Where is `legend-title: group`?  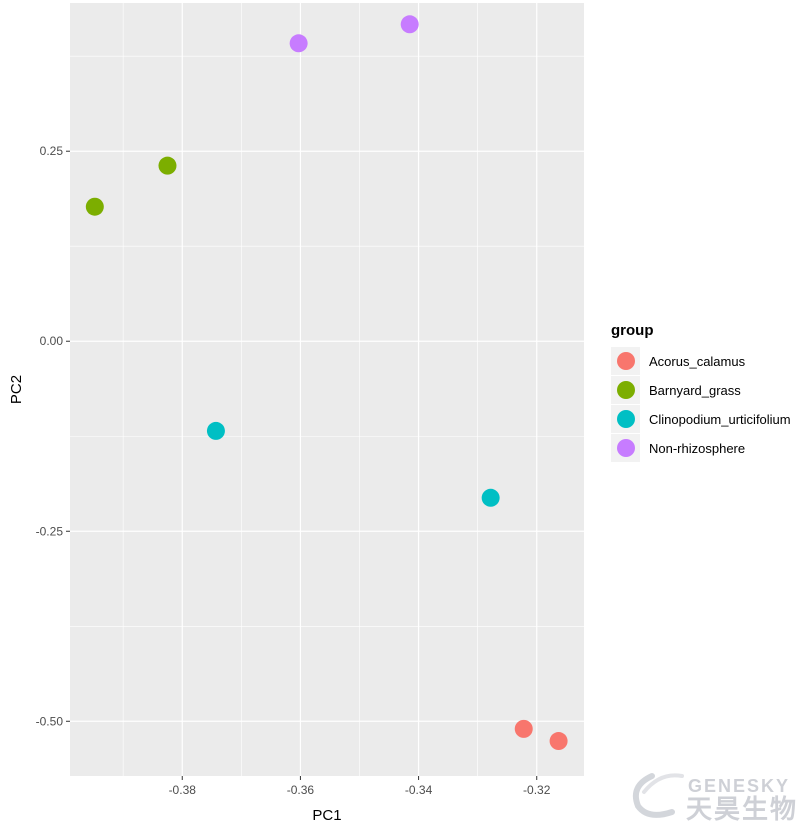
legend-title: group is located at coordinates (632, 330).